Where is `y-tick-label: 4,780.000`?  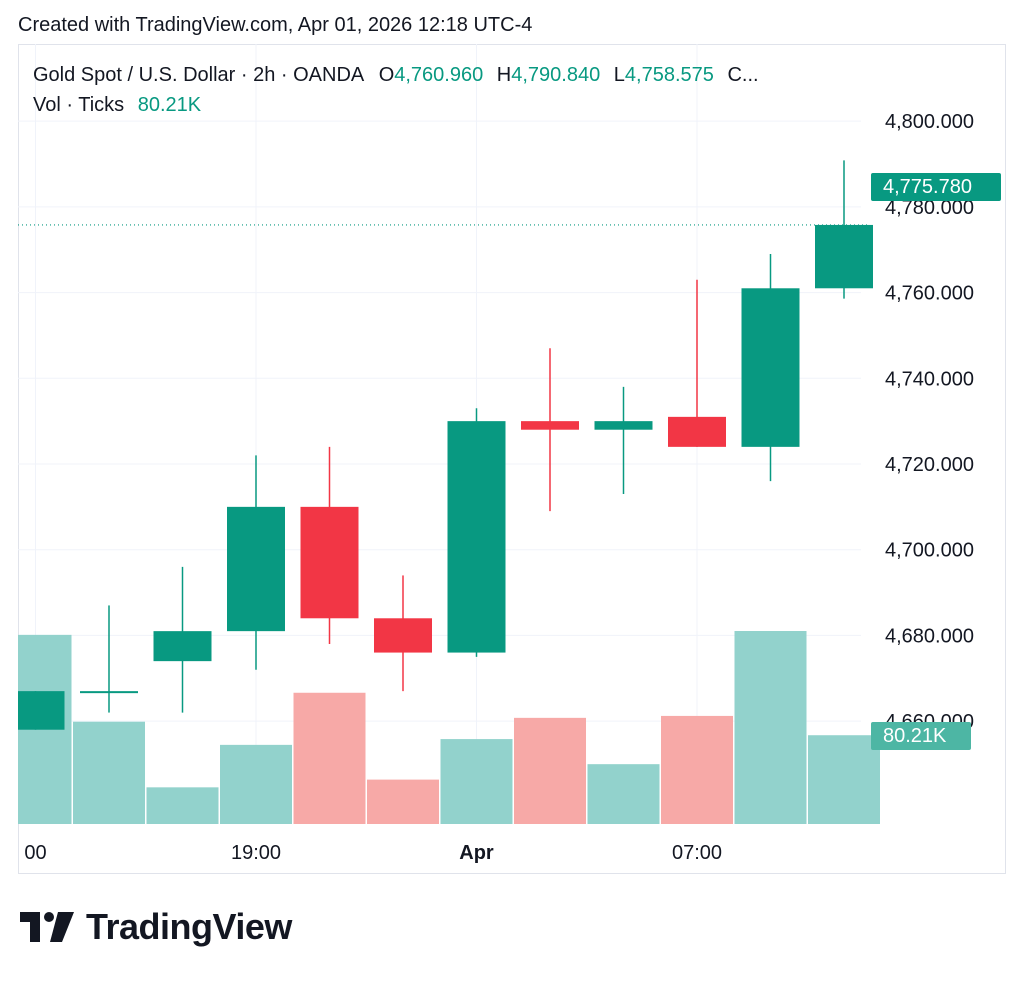
y-tick-label: 4,780.000 is located at coordinates (929, 208).